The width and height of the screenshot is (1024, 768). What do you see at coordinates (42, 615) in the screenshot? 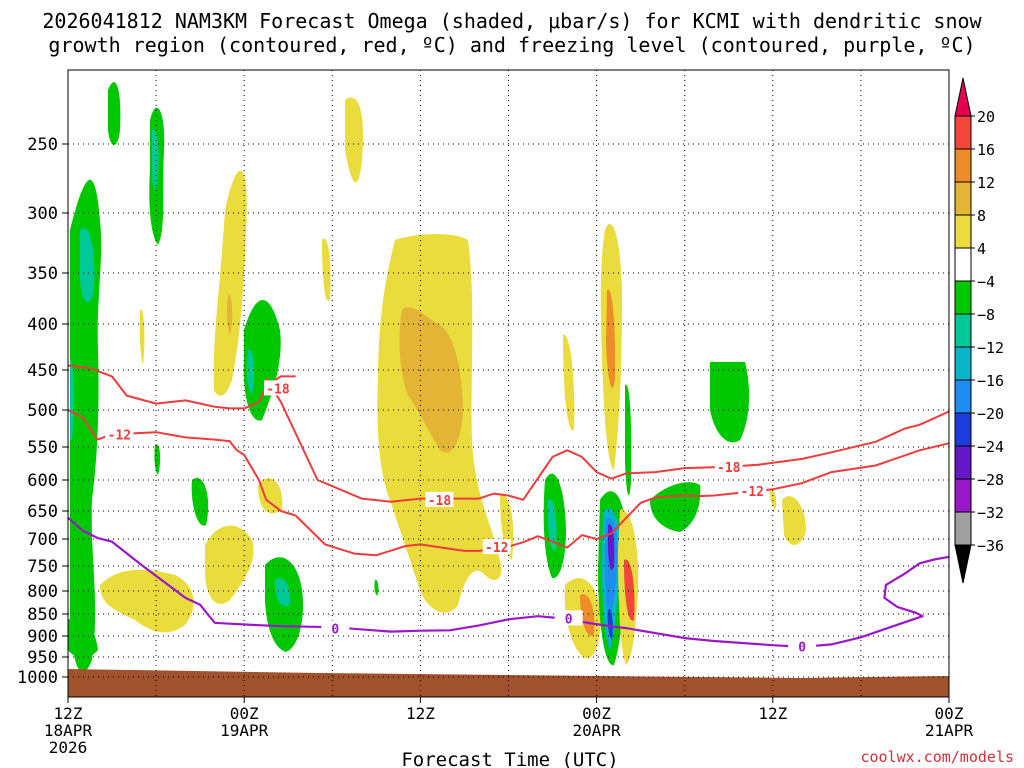
I see `y-tick-label-850: 850` at bounding box center [42, 615].